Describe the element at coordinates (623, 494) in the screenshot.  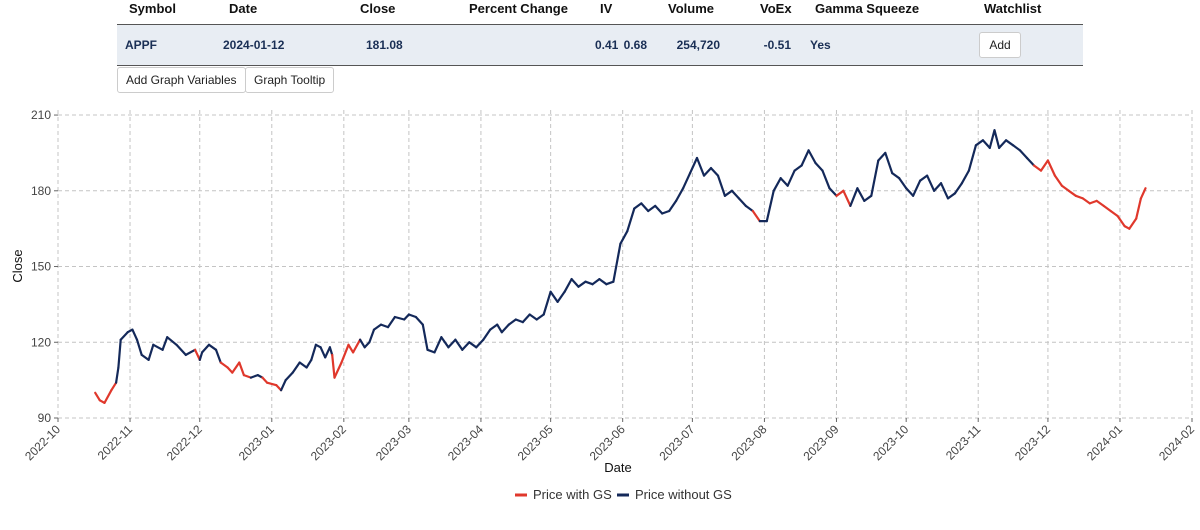
I see `legend: Price with GS Price without GS` at that location.